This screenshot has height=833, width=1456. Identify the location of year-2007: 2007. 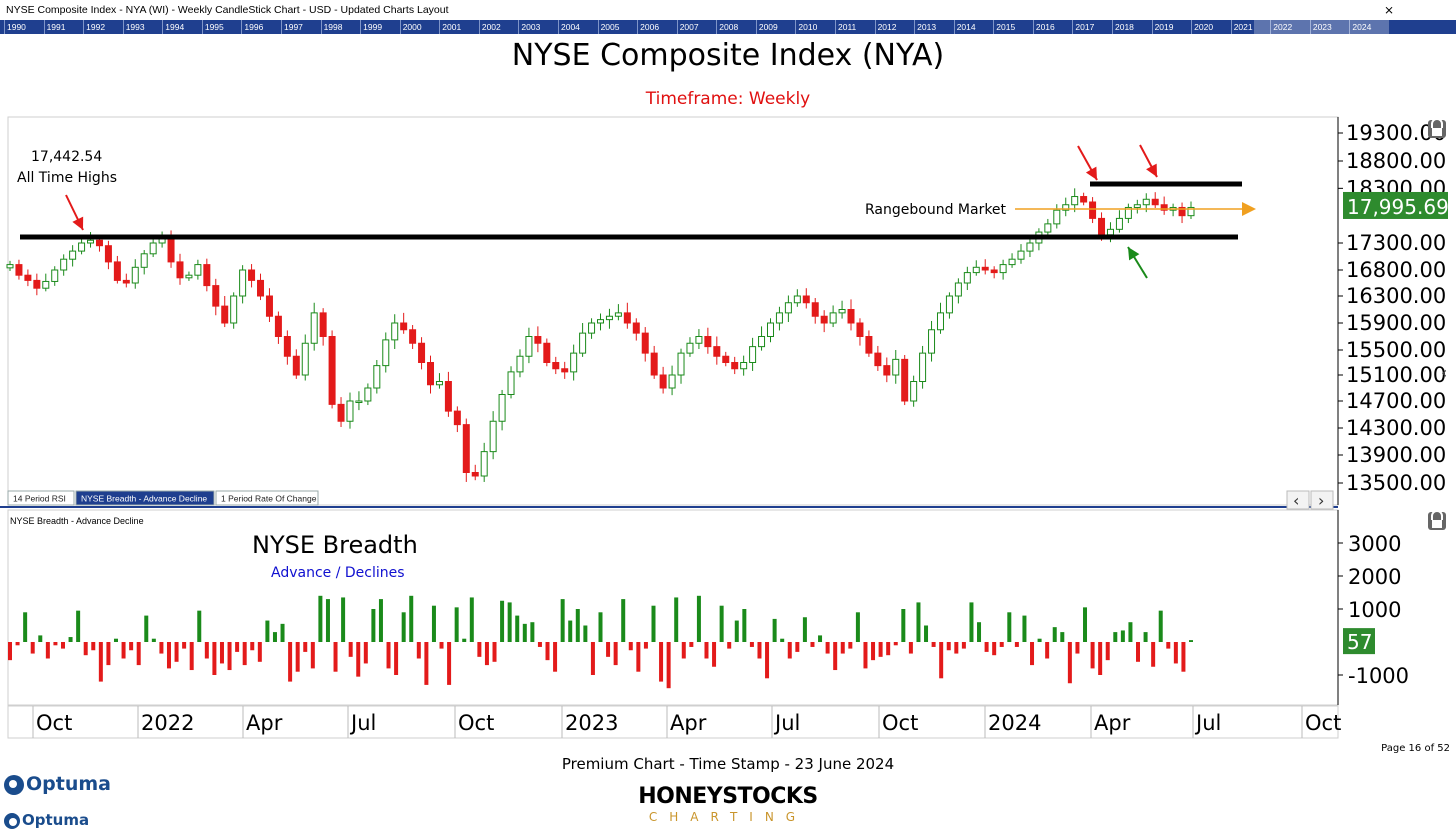
(696, 27).